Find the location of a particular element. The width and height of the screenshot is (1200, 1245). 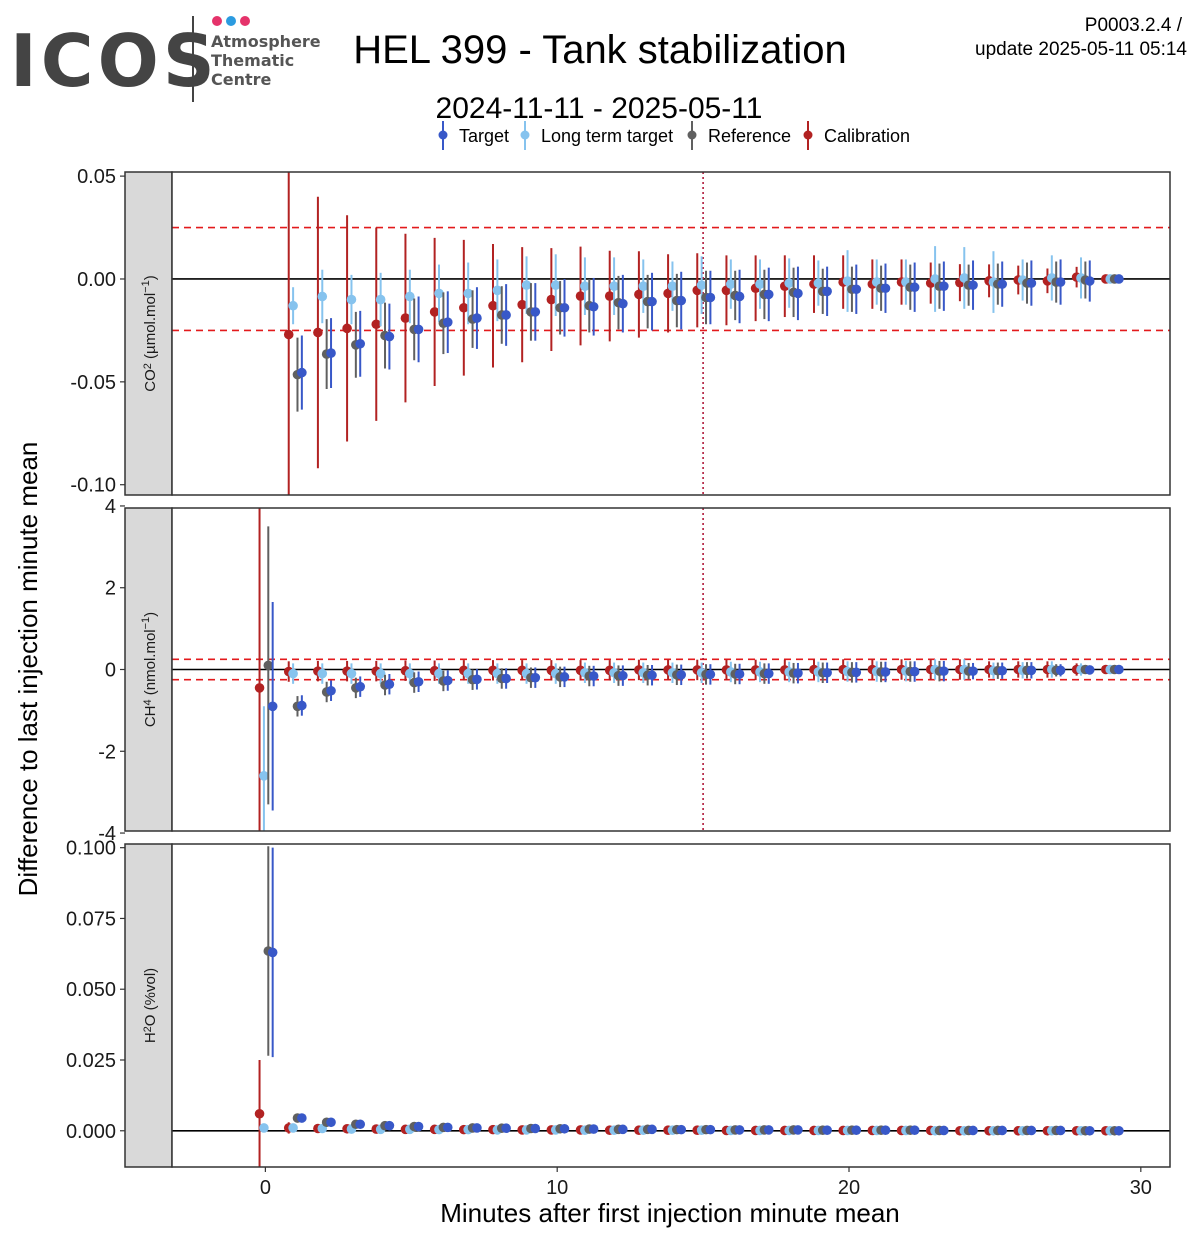

legend-label: Calibration is located at coordinates (867, 136).